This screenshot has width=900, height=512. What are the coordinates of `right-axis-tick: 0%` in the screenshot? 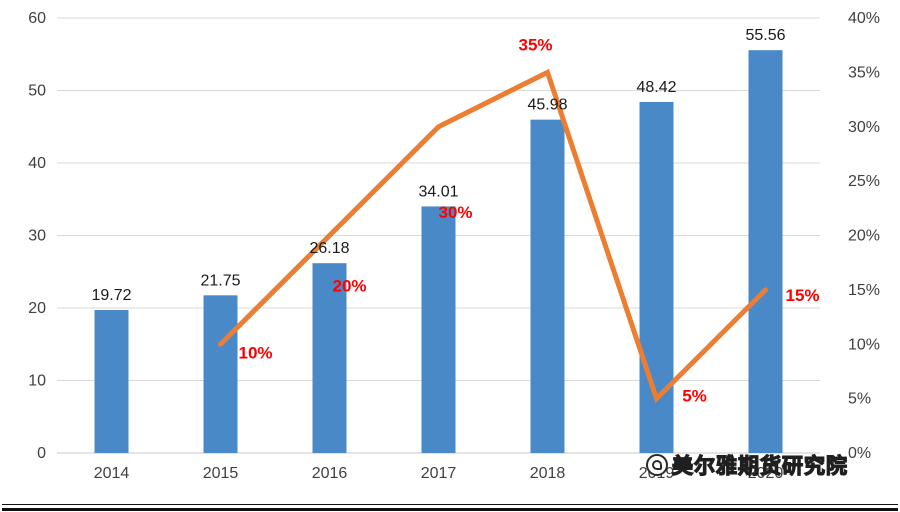 It's located at (859, 453).